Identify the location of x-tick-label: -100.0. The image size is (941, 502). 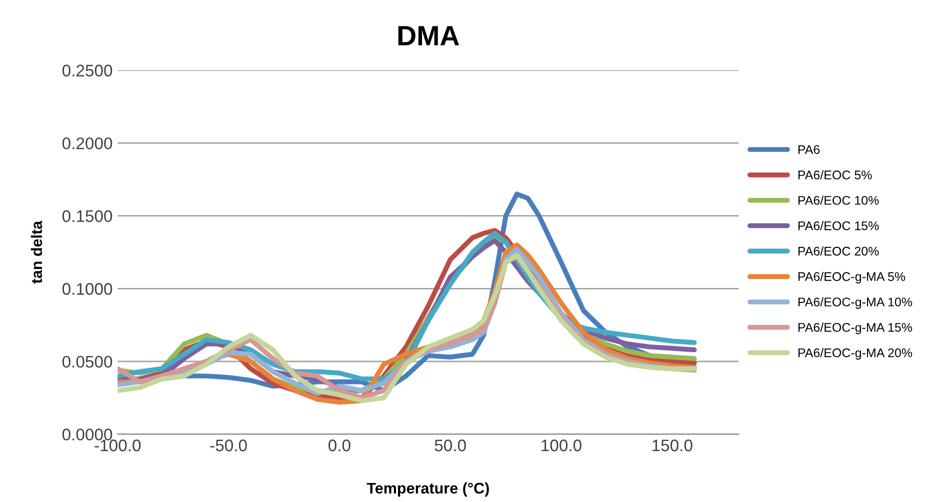
(117, 446).